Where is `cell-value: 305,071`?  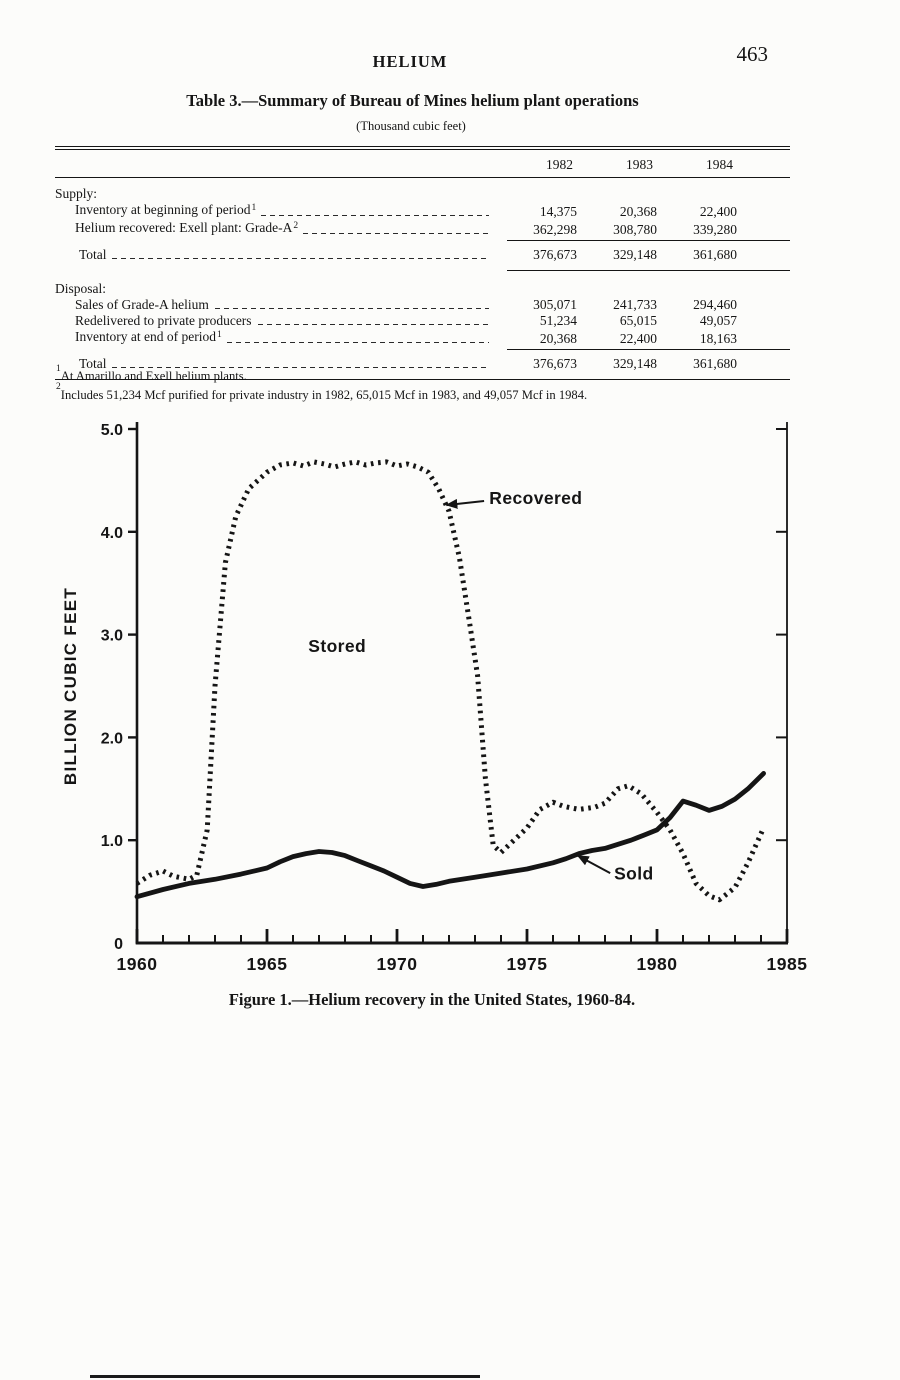 cell-value: 305,071 is located at coordinates (555, 304).